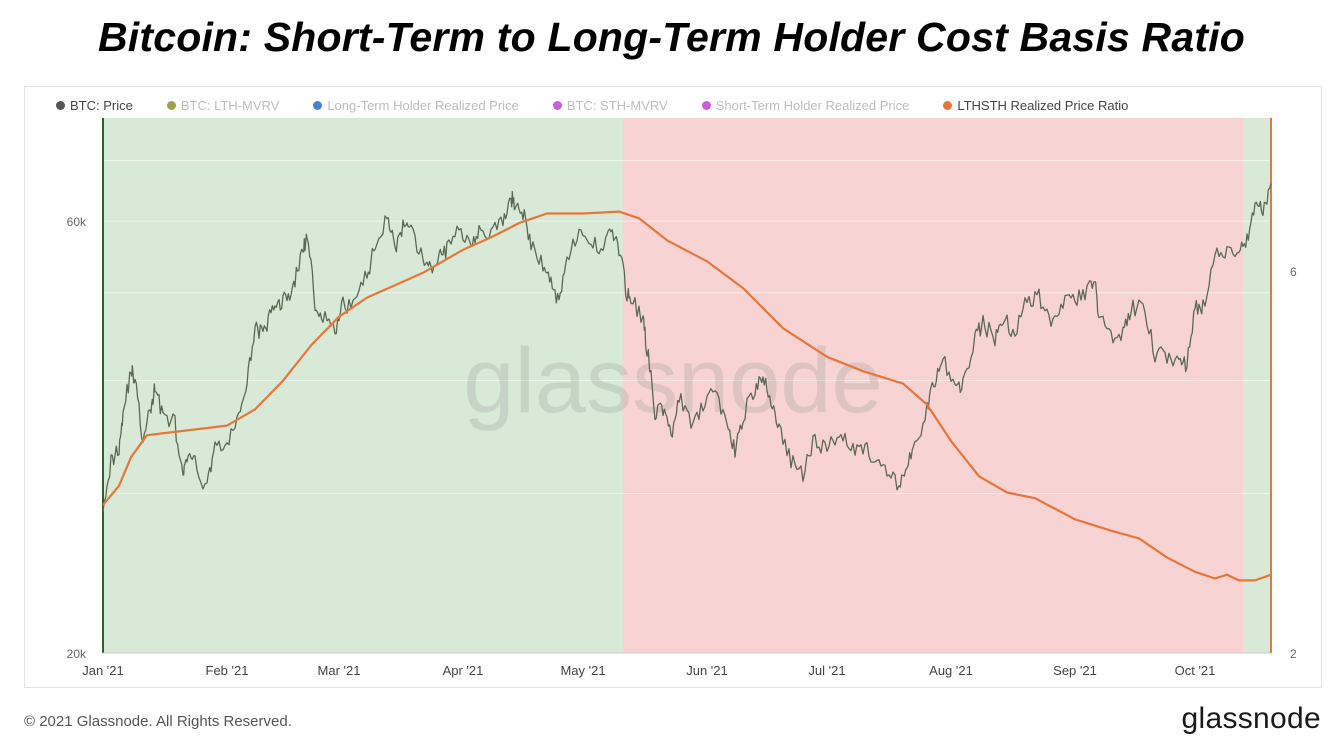 The image size is (1343, 753). What do you see at coordinates (463, 670) in the screenshot?
I see `x-tick-label: Apr '21` at bounding box center [463, 670].